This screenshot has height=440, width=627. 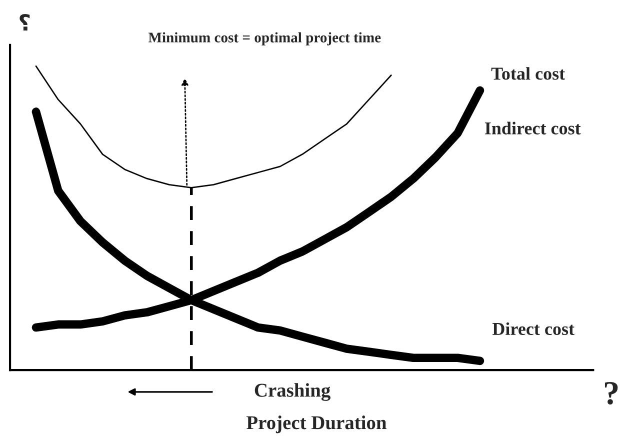 I want to click on series-label: Indirect cost, so click(x=532, y=128).